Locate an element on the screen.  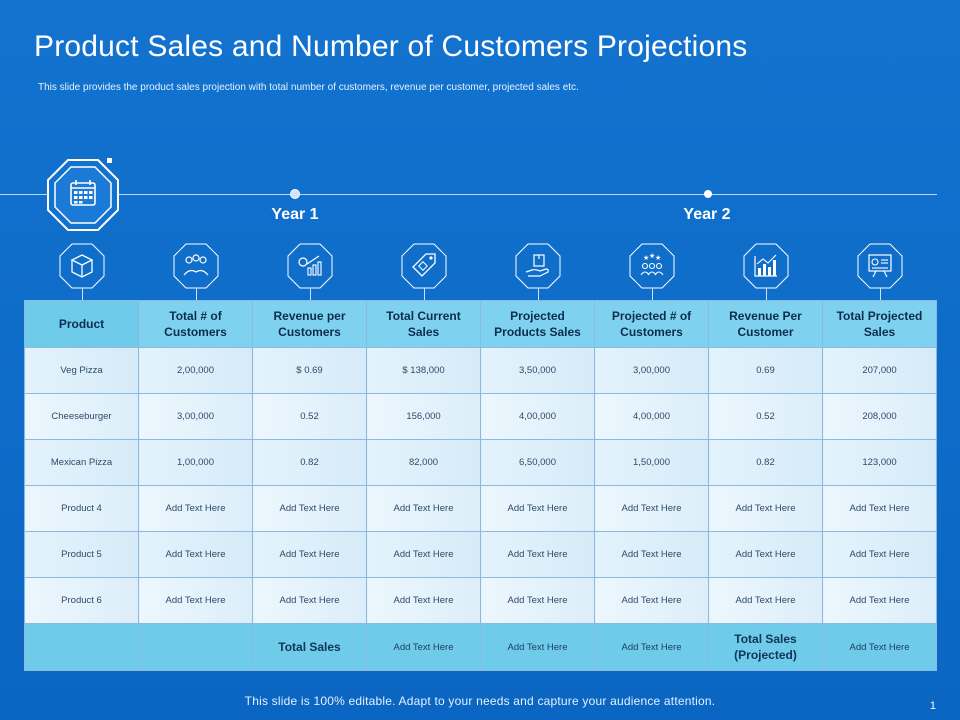
header-revenue-per-customer: Revenue Per Customer is located at coordinates (765, 324).